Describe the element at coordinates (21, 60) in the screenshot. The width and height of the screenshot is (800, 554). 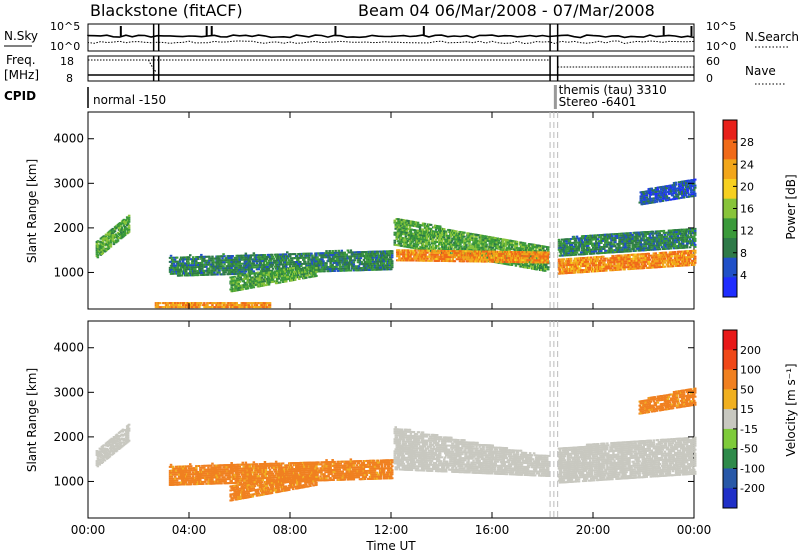
I see `freq-label: Freq.` at that location.